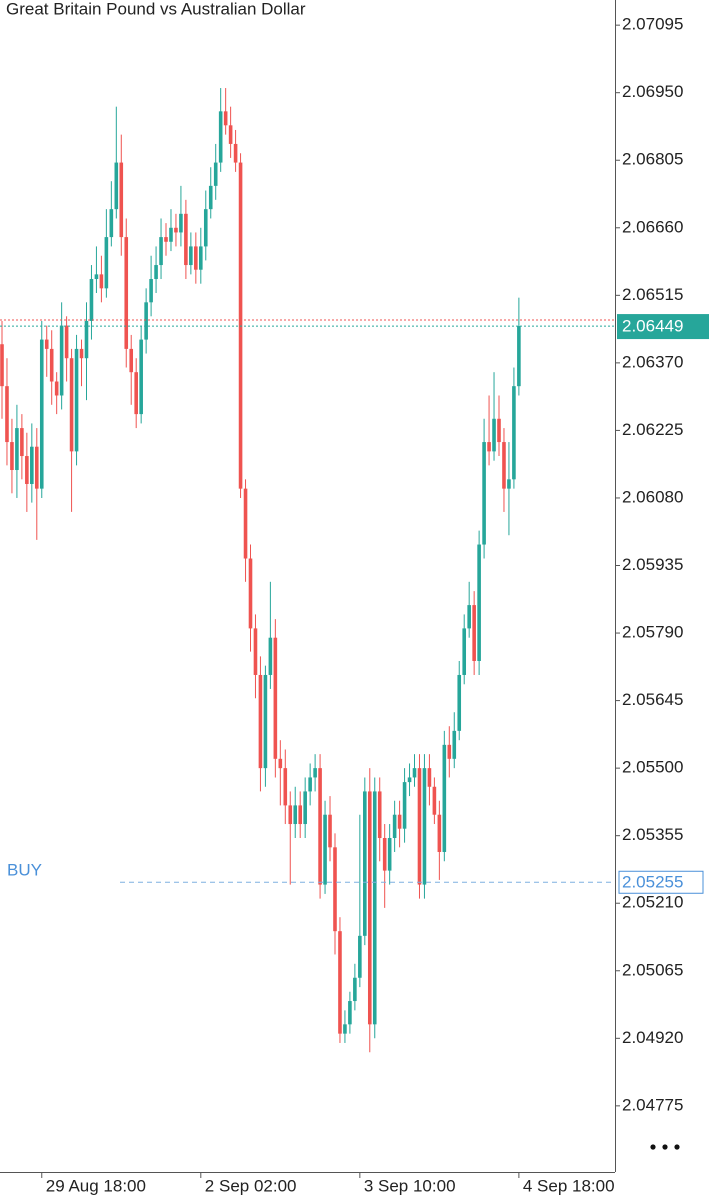 Image resolution: width=711 pixels, height=1200 pixels. I want to click on bid-price-label: 2.06449, so click(652, 326).